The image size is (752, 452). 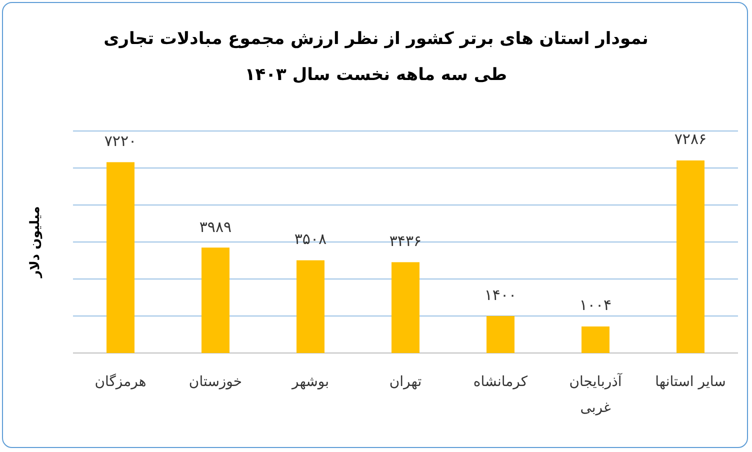 What do you see at coordinates (690, 382) in the screenshot?
I see `x-tick-label: سایر استانها` at bounding box center [690, 382].